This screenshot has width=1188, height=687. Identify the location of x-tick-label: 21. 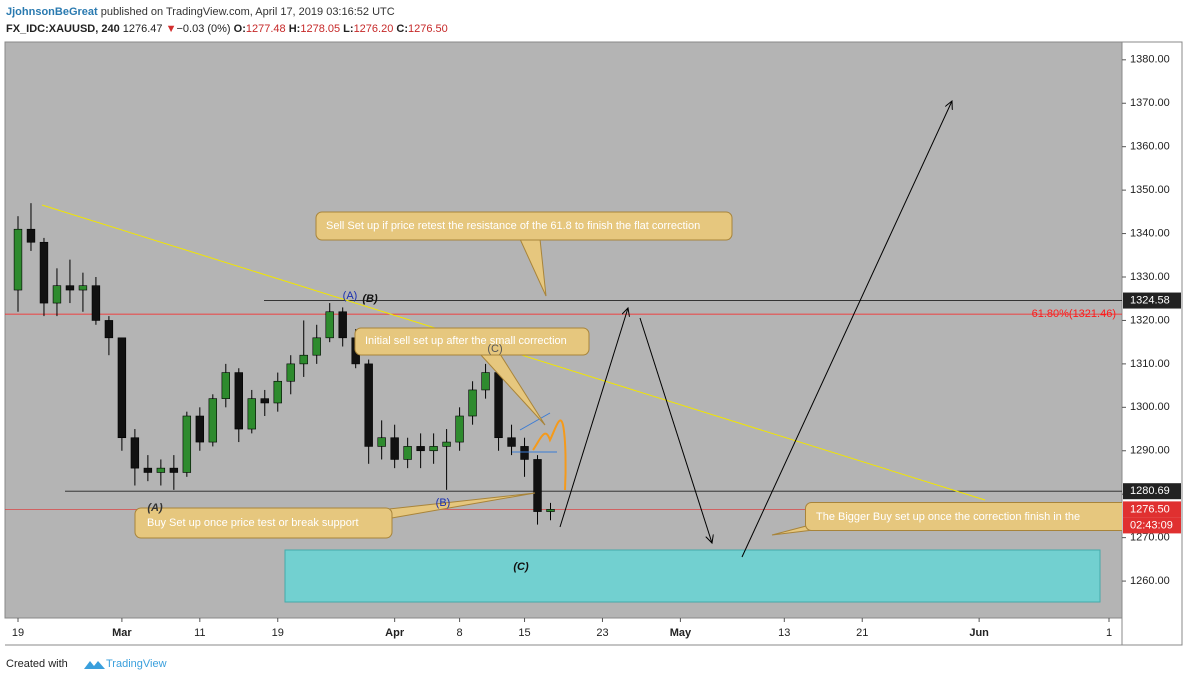
(862, 633).